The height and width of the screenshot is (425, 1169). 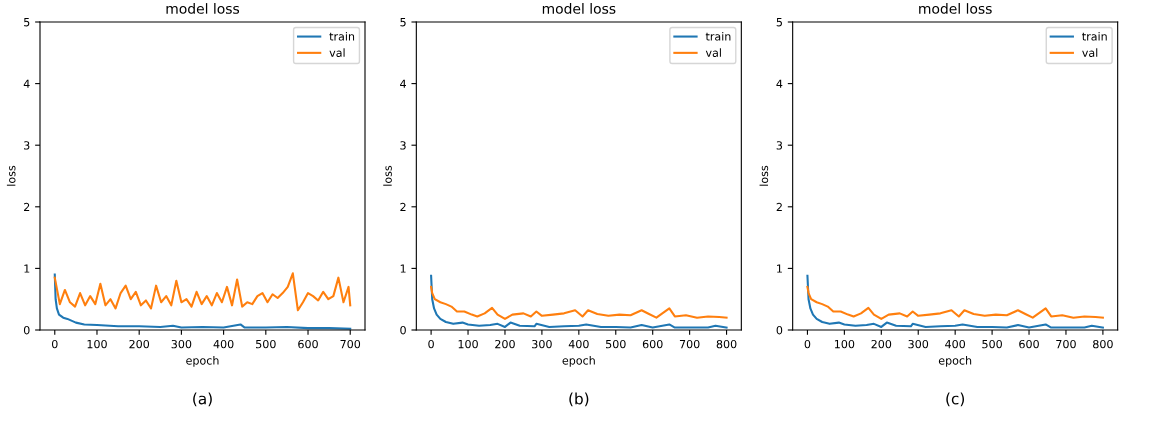 What do you see at coordinates (955, 399) in the screenshot?
I see `text: (c)` at bounding box center [955, 399].